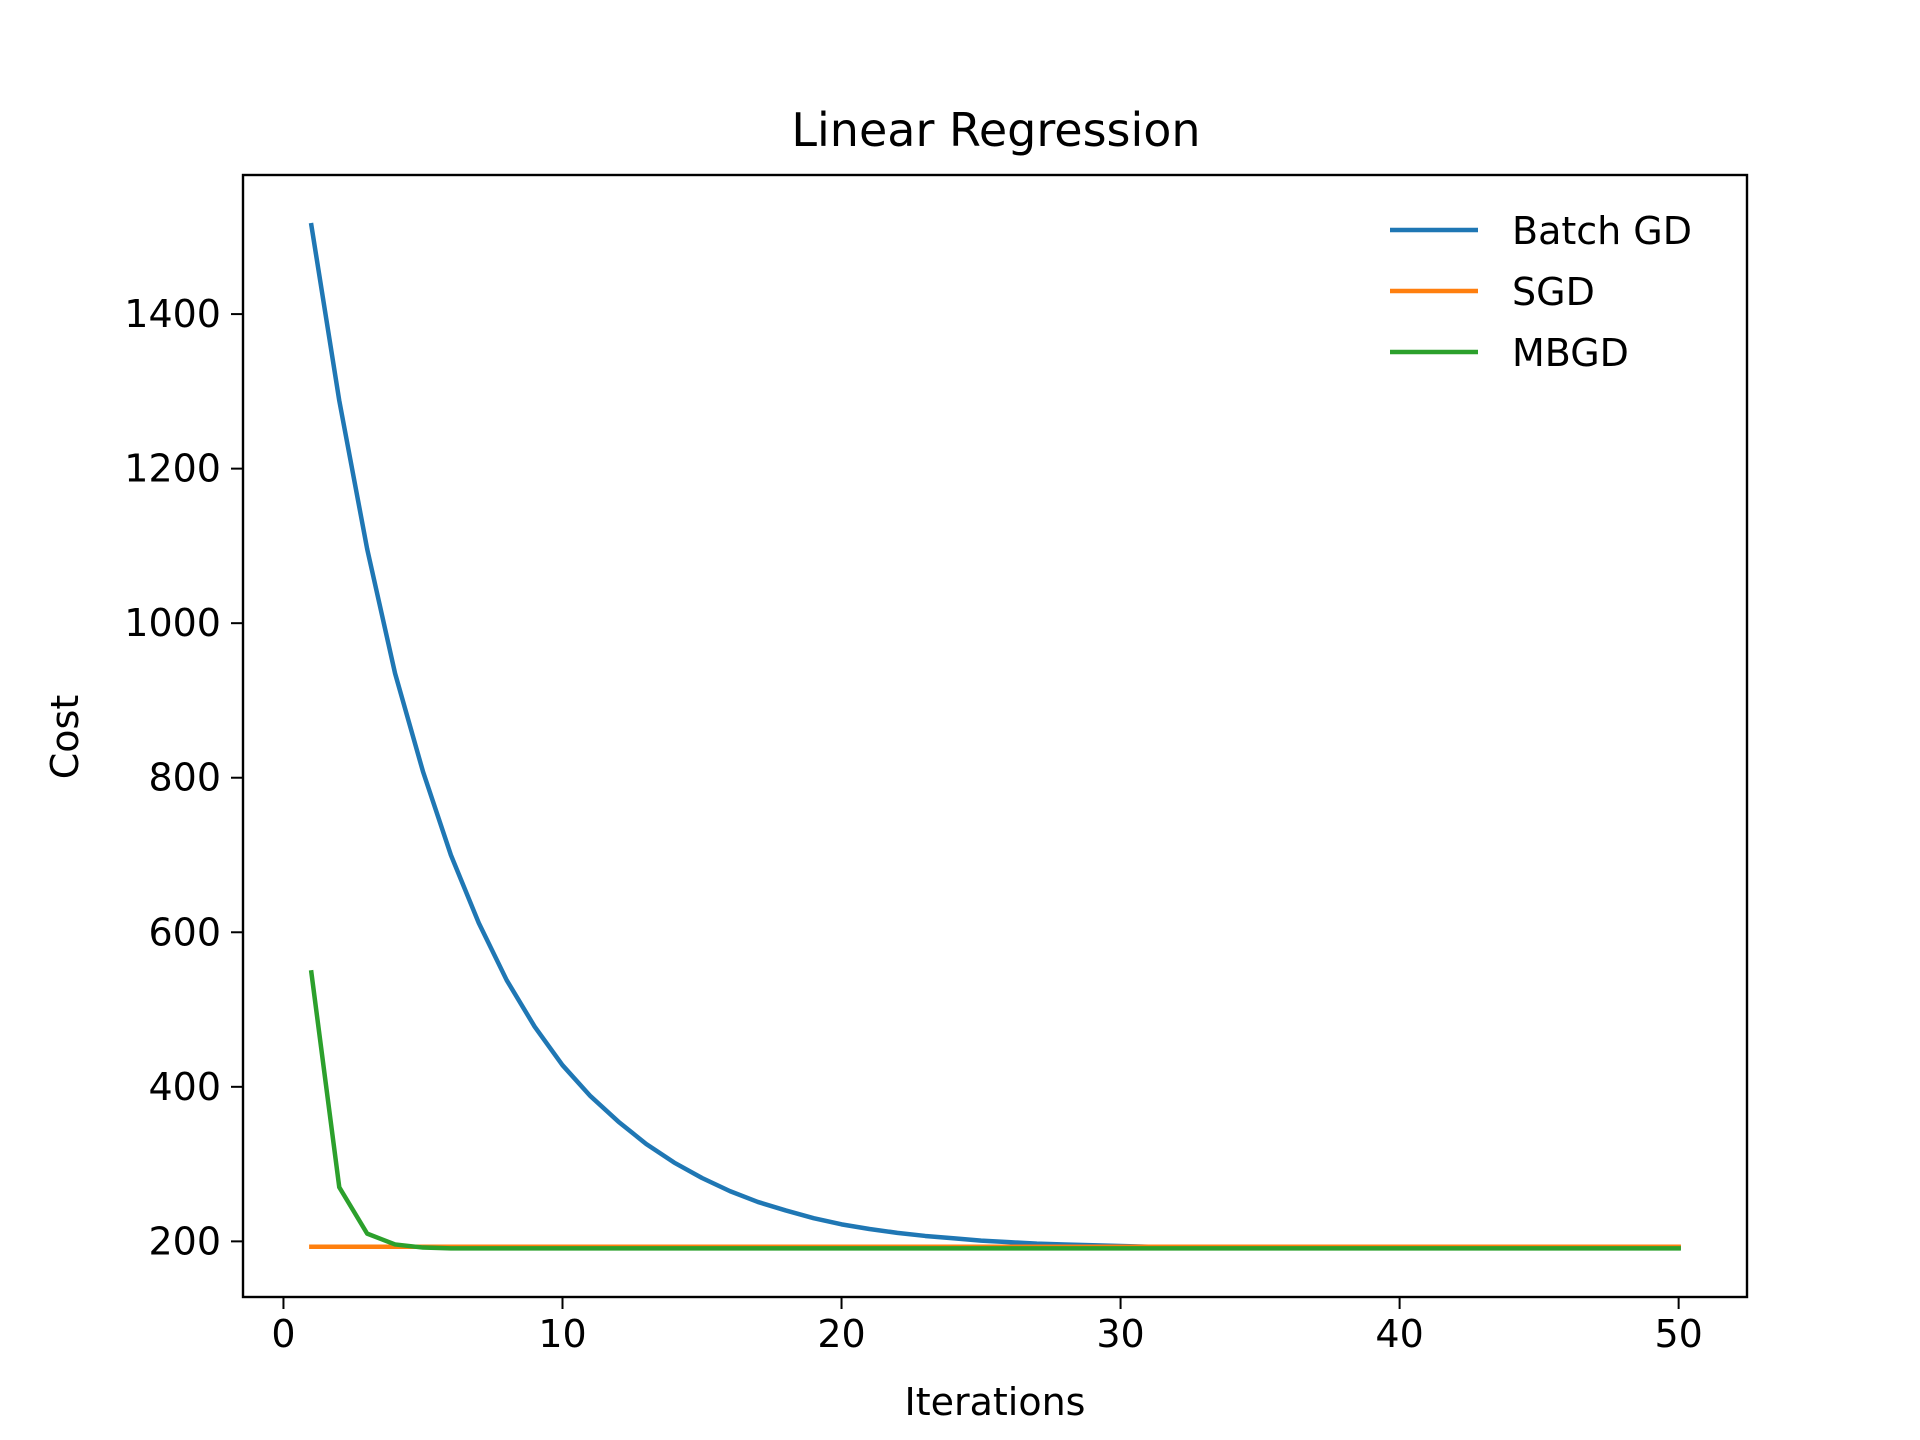  Describe the element at coordinates (841, 1334) in the screenshot. I see `x-tick-label: 20` at that location.